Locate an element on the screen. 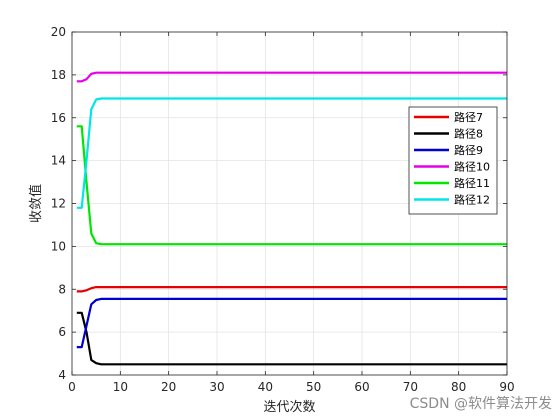 This screenshot has width=560, height=420. x-axis-label: 迭代次数 is located at coordinates (289, 407).